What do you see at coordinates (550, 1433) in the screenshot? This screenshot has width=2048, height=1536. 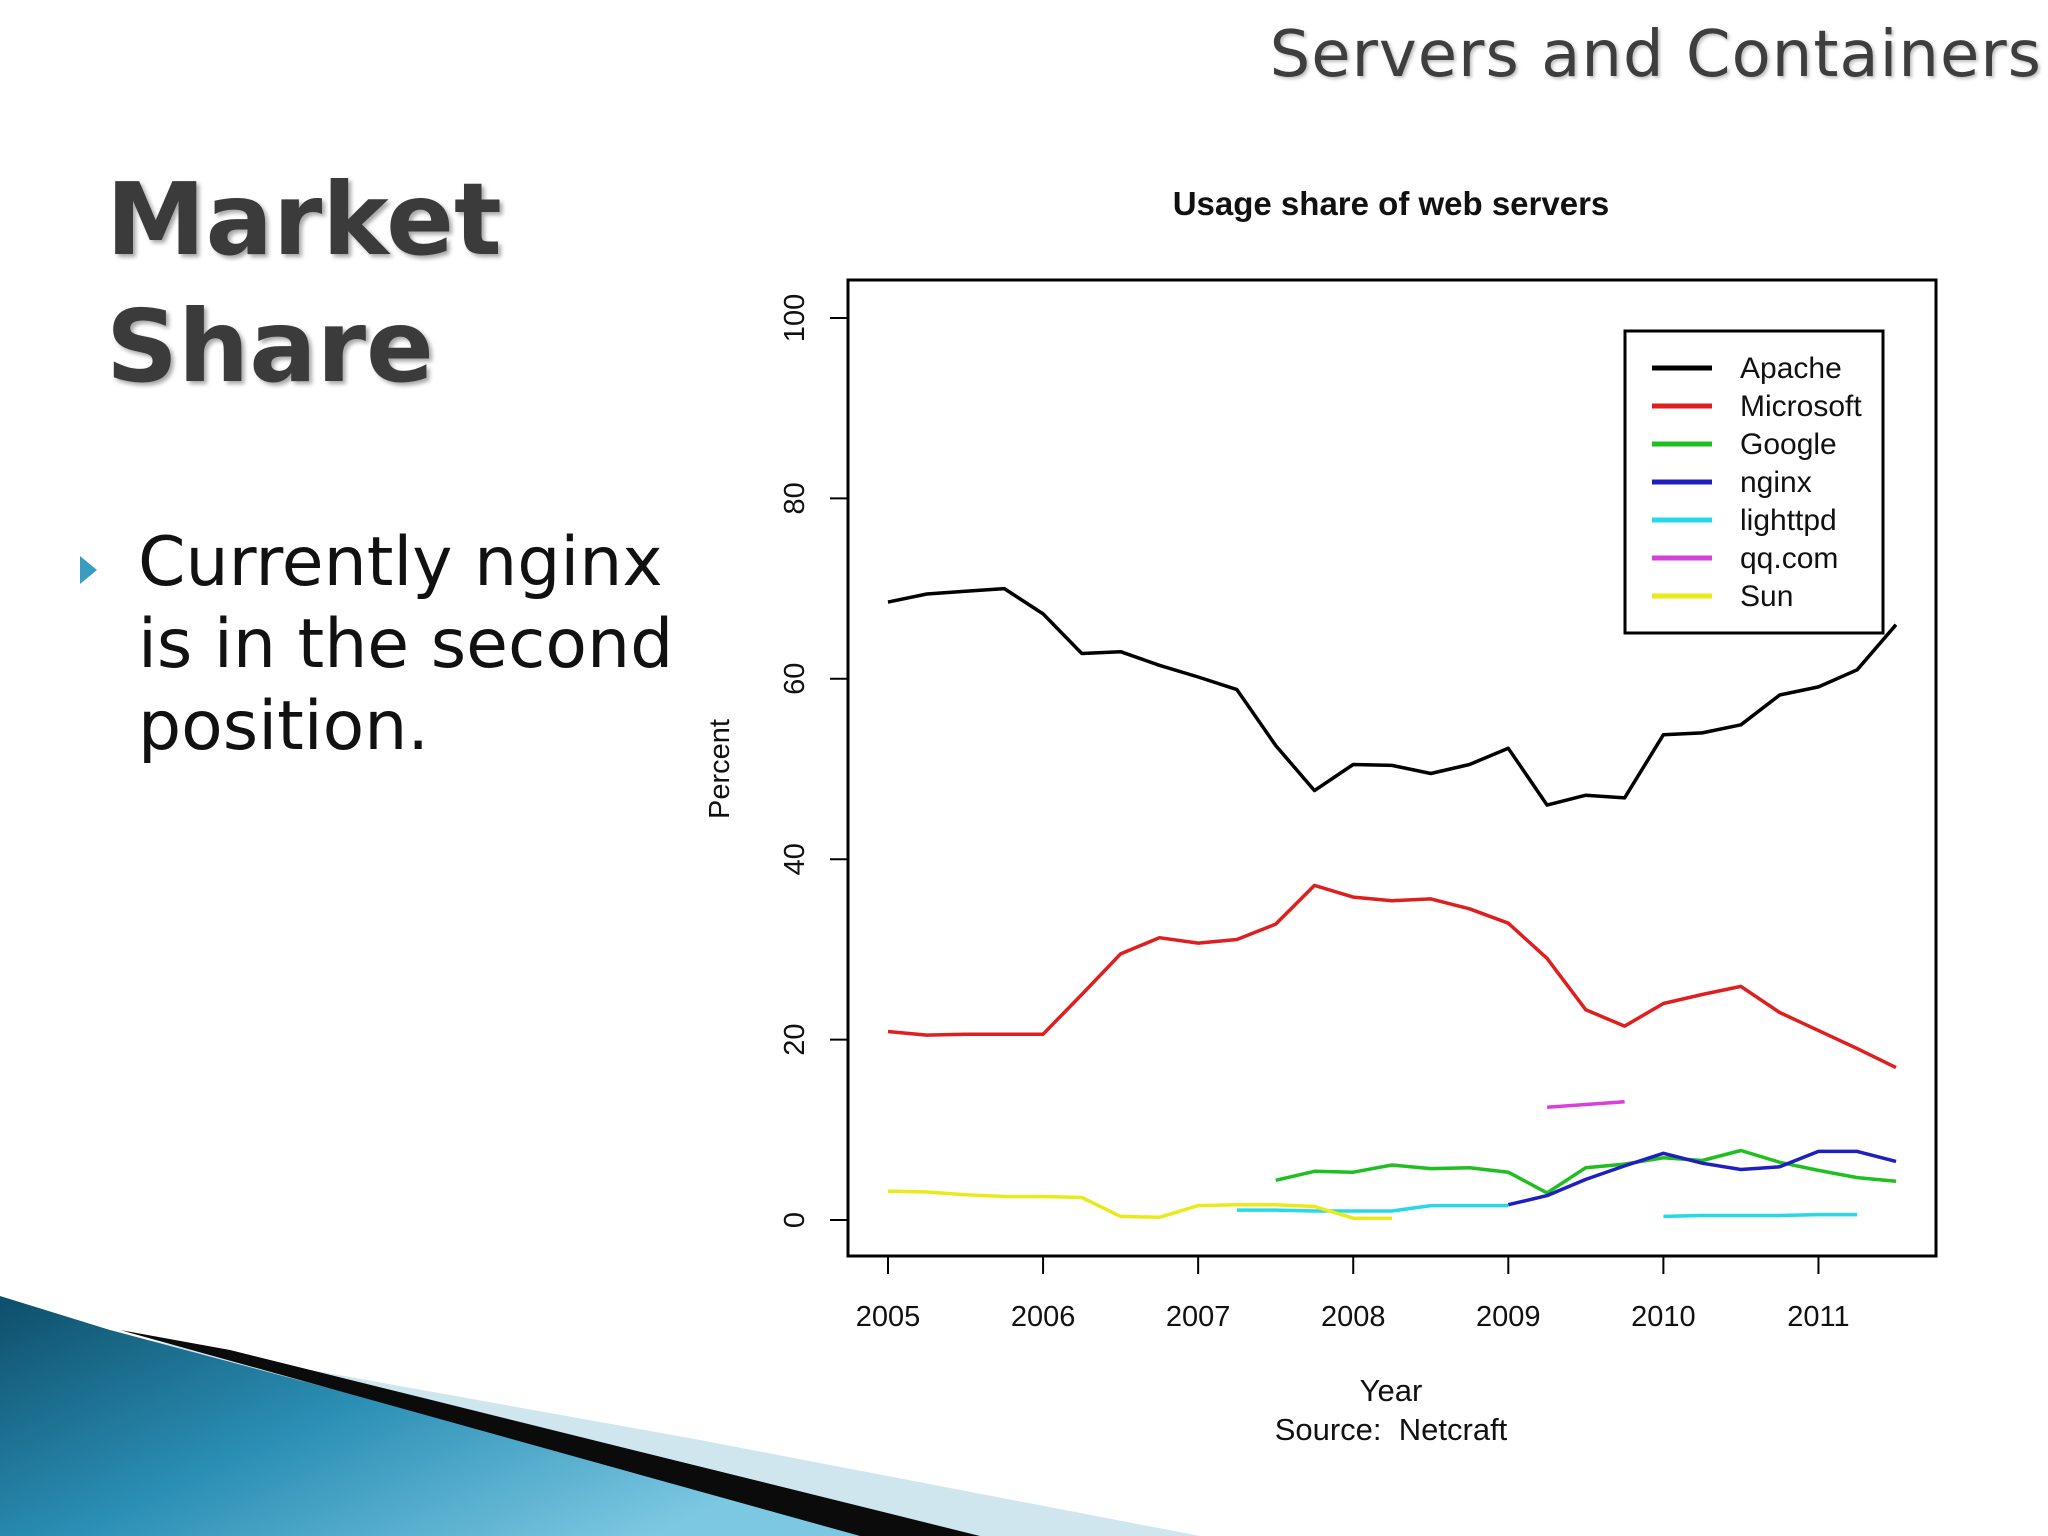 I see `corner-wedge-black` at bounding box center [550, 1433].